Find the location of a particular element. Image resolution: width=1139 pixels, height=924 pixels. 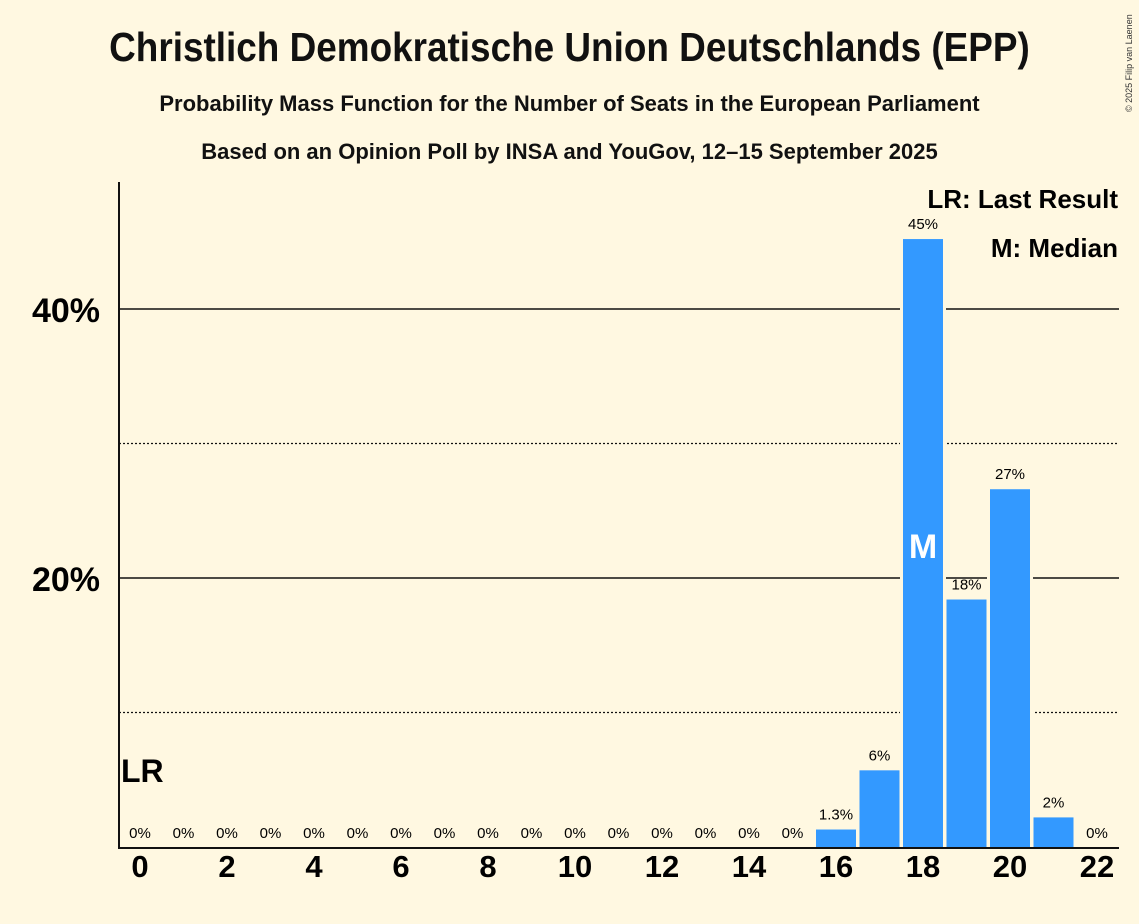

bar-value-label: 18% is located at coordinates (966, 585).